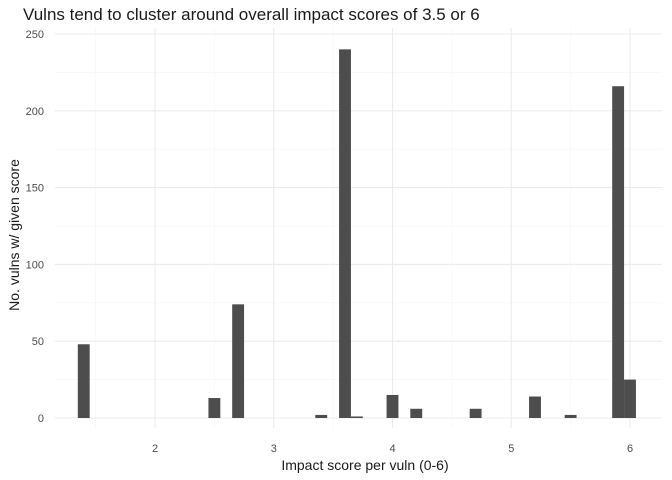 This screenshot has height=480, width=672. I want to click on y-tick-label: 200, so click(35, 112).